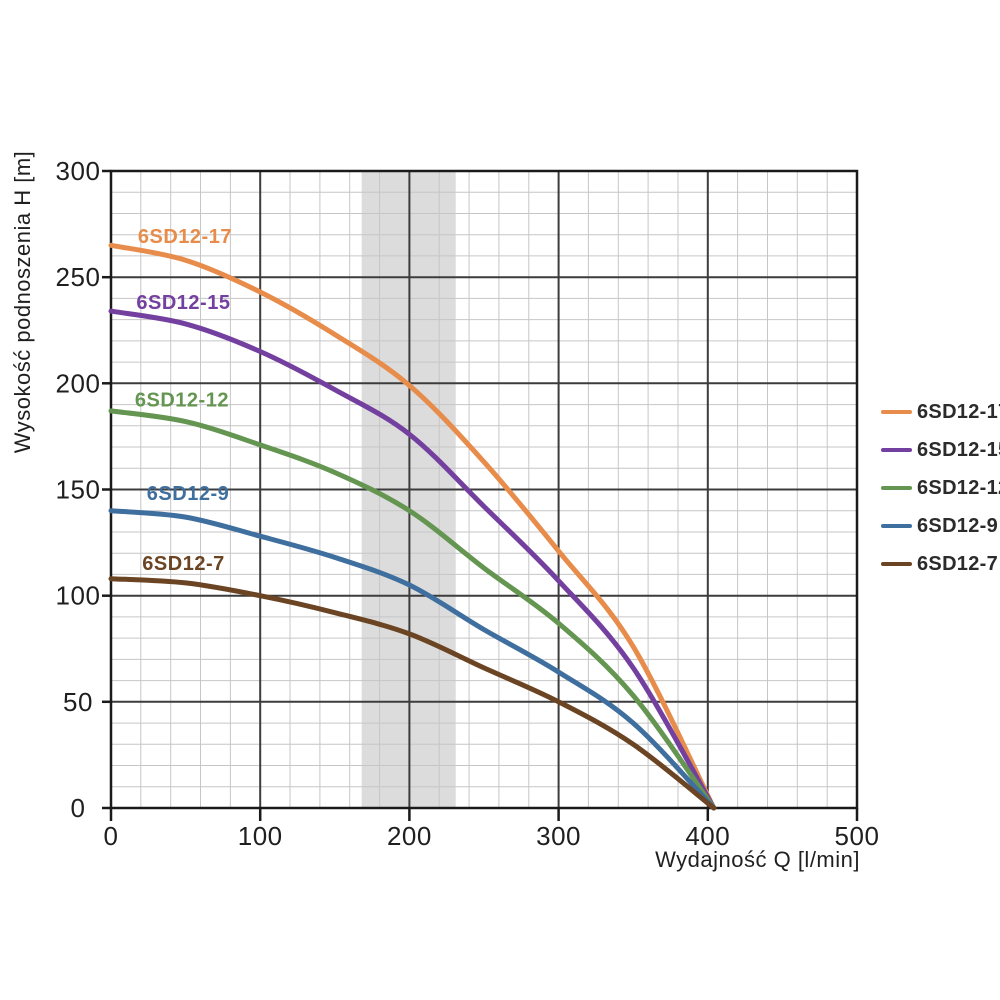 The image size is (1000, 1000). Describe the element at coordinates (78, 808) in the screenshot. I see `y-tick-label: 0` at that location.